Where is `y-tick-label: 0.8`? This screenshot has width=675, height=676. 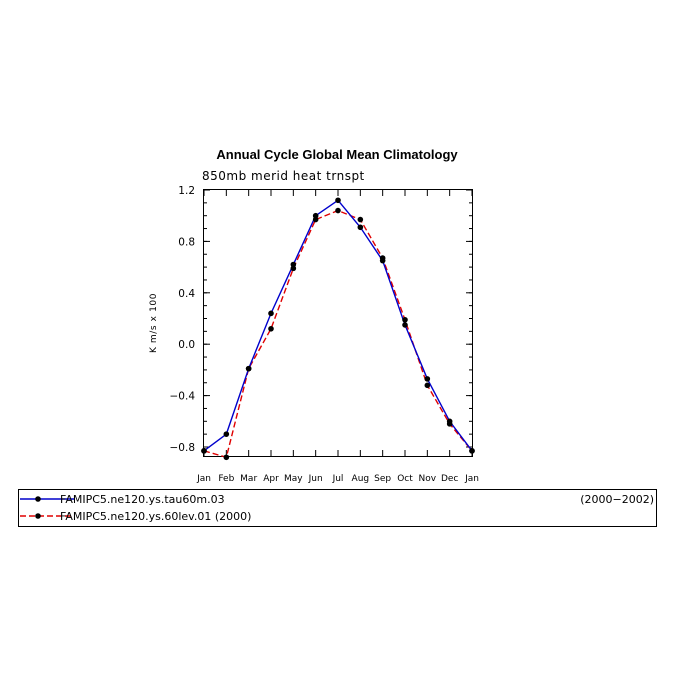 y-tick-label: 0.8 is located at coordinates (186, 242).